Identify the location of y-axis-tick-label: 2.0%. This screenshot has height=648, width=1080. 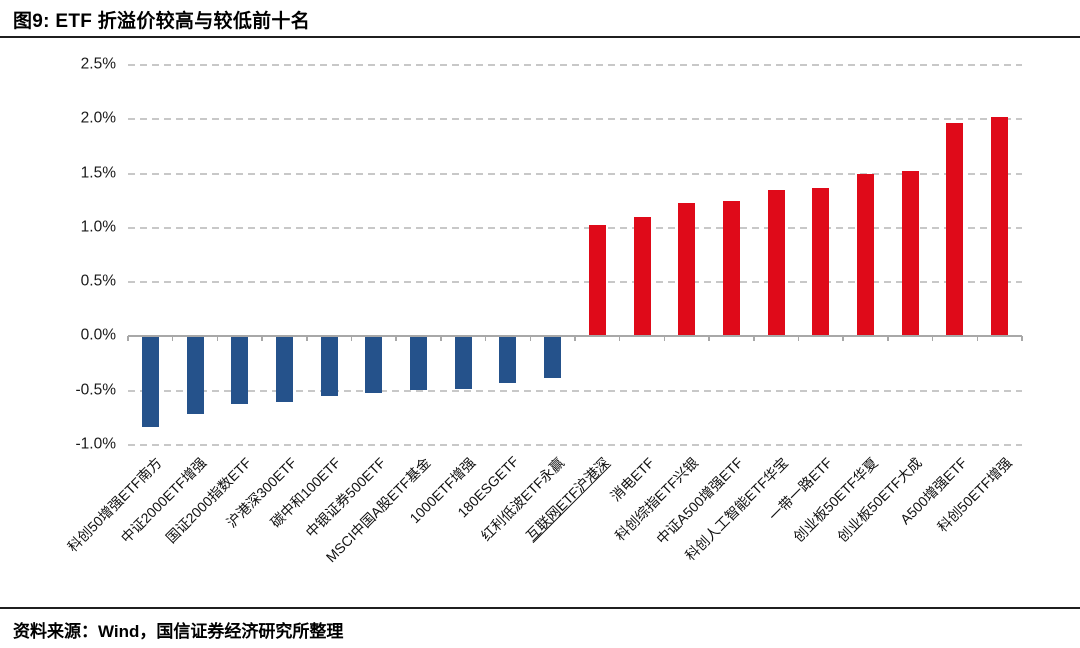
(98, 118).